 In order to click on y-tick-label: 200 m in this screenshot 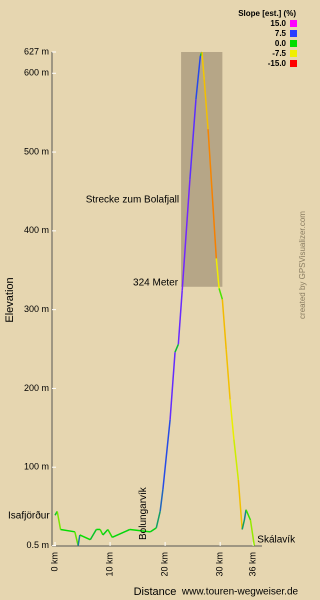, I will do `click(36, 388)`.